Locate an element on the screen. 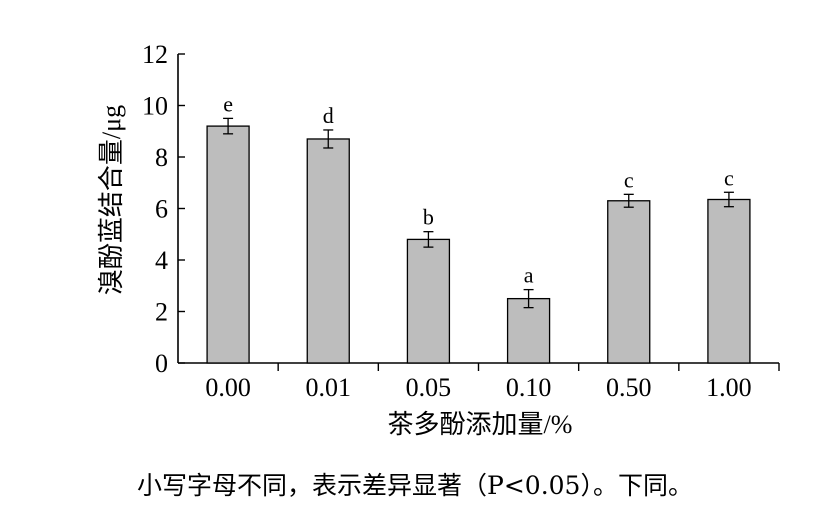 This screenshot has width=830, height=512. x-tick-label: 0.05 is located at coordinates (429, 387).